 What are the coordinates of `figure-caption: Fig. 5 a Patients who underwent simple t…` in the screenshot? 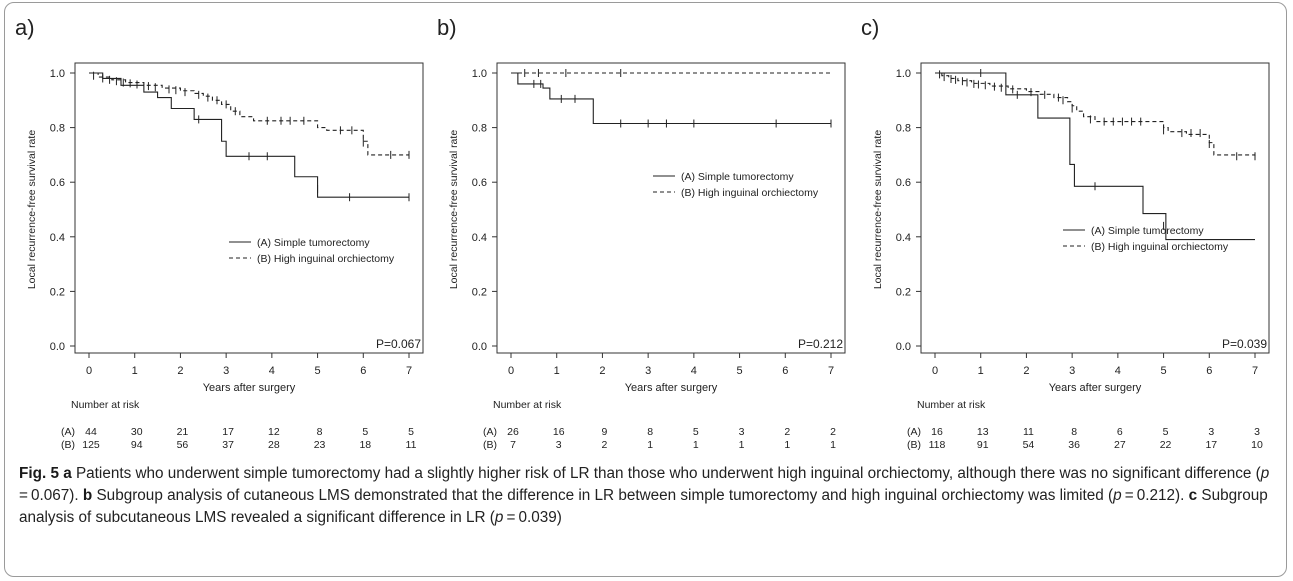 It's located at (650, 496).